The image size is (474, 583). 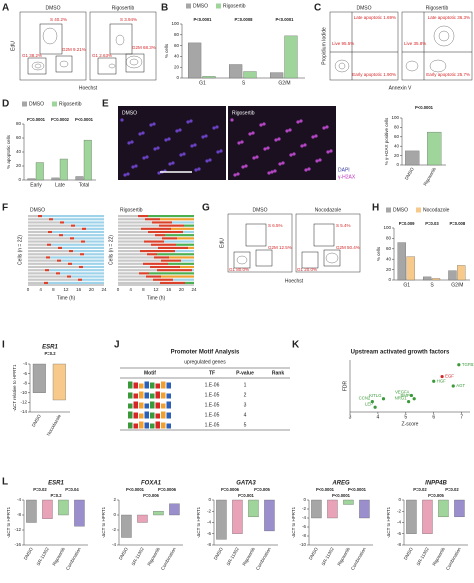 What do you see at coordinates (340, 484) in the screenshot?
I see `chart-title: AREG` at bounding box center [340, 484].